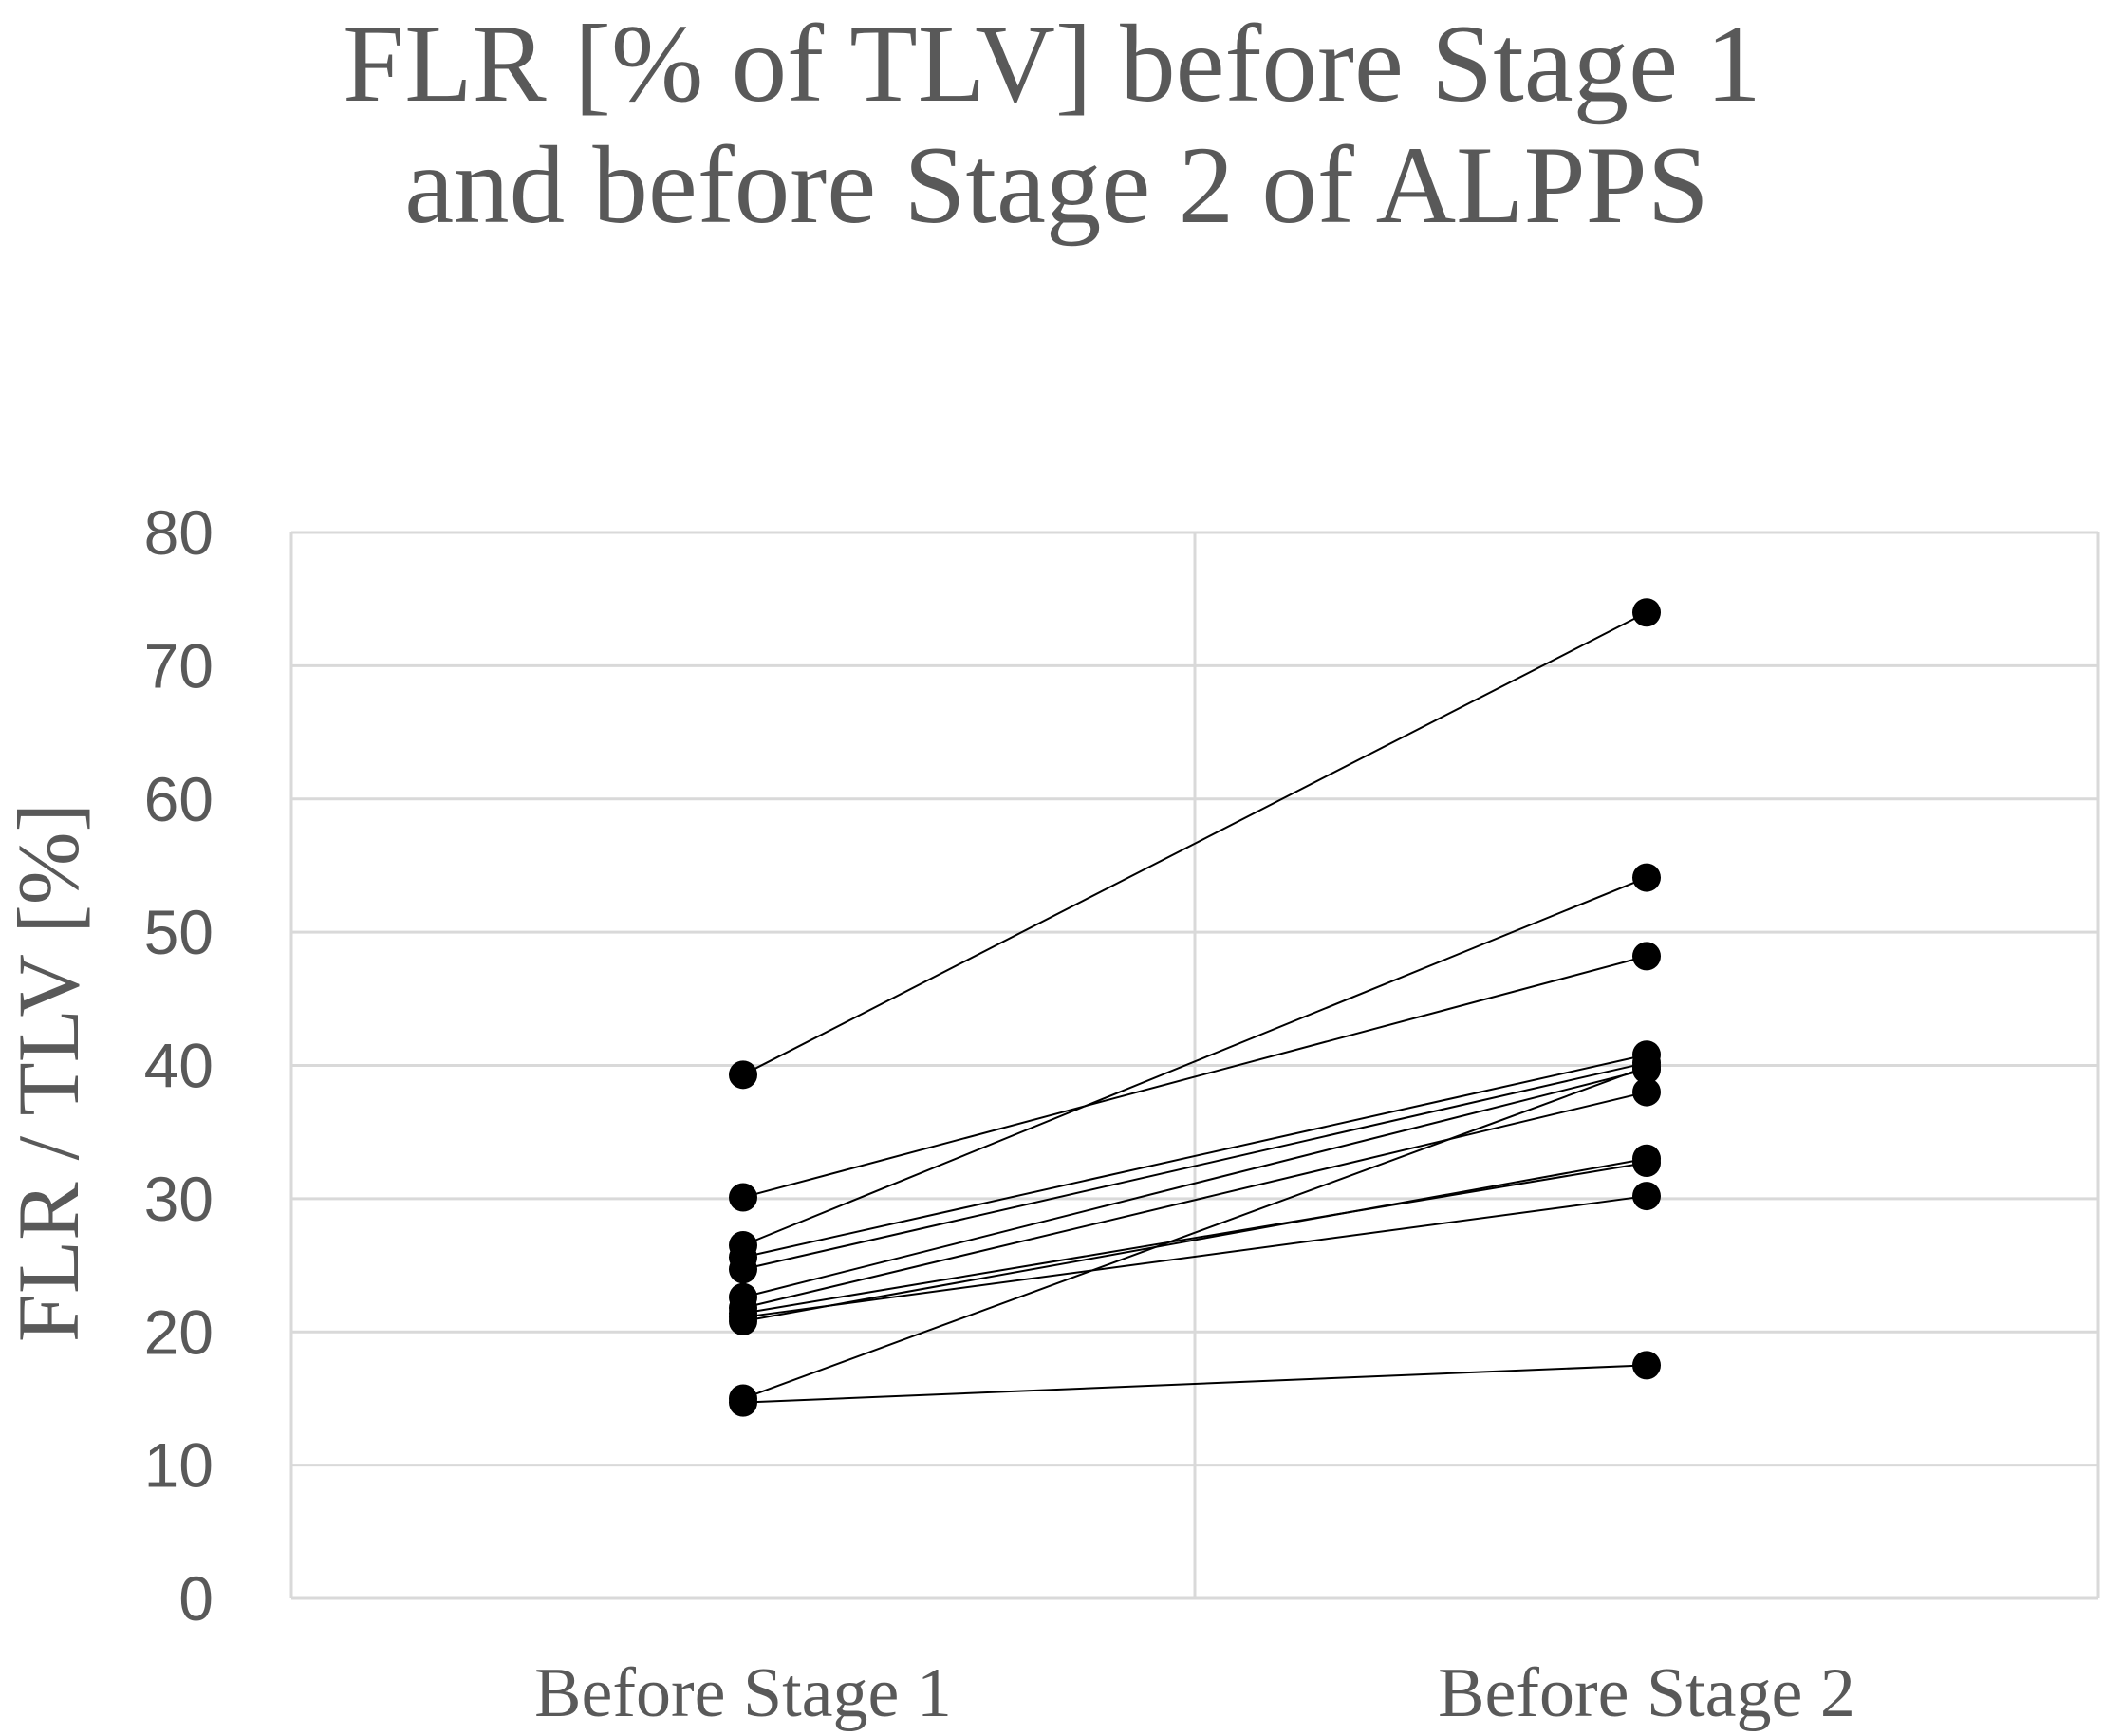 This screenshot has width=2104, height=1736. What do you see at coordinates (179, 932) in the screenshot?
I see `y-tick-label-50: 50` at bounding box center [179, 932].